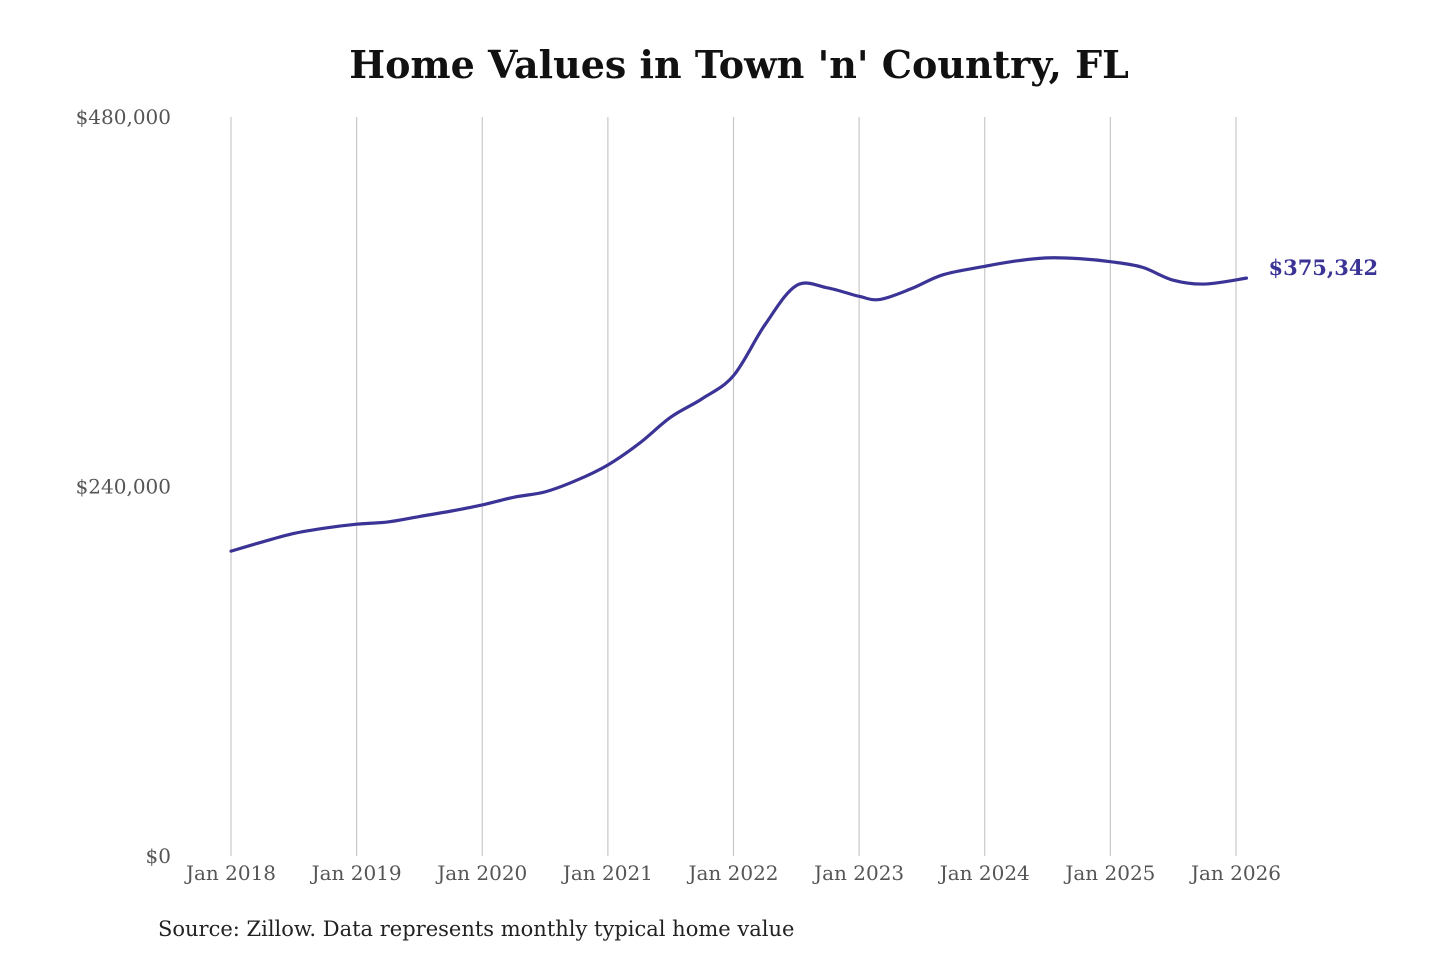  What do you see at coordinates (158, 856) in the screenshot?
I see `y-tick-label: $0` at bounding box center [158, 856].